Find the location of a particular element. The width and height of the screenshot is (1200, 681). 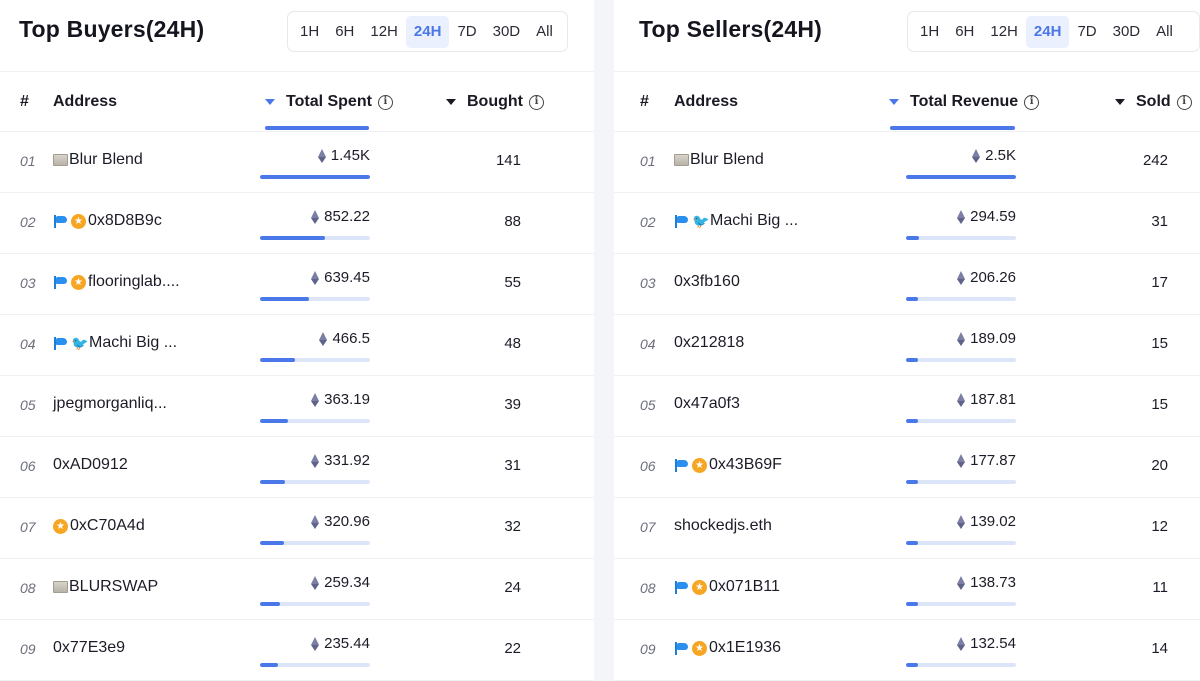

wallet-address-link: 0x77E3e9 is located at coordinates (89, 648).